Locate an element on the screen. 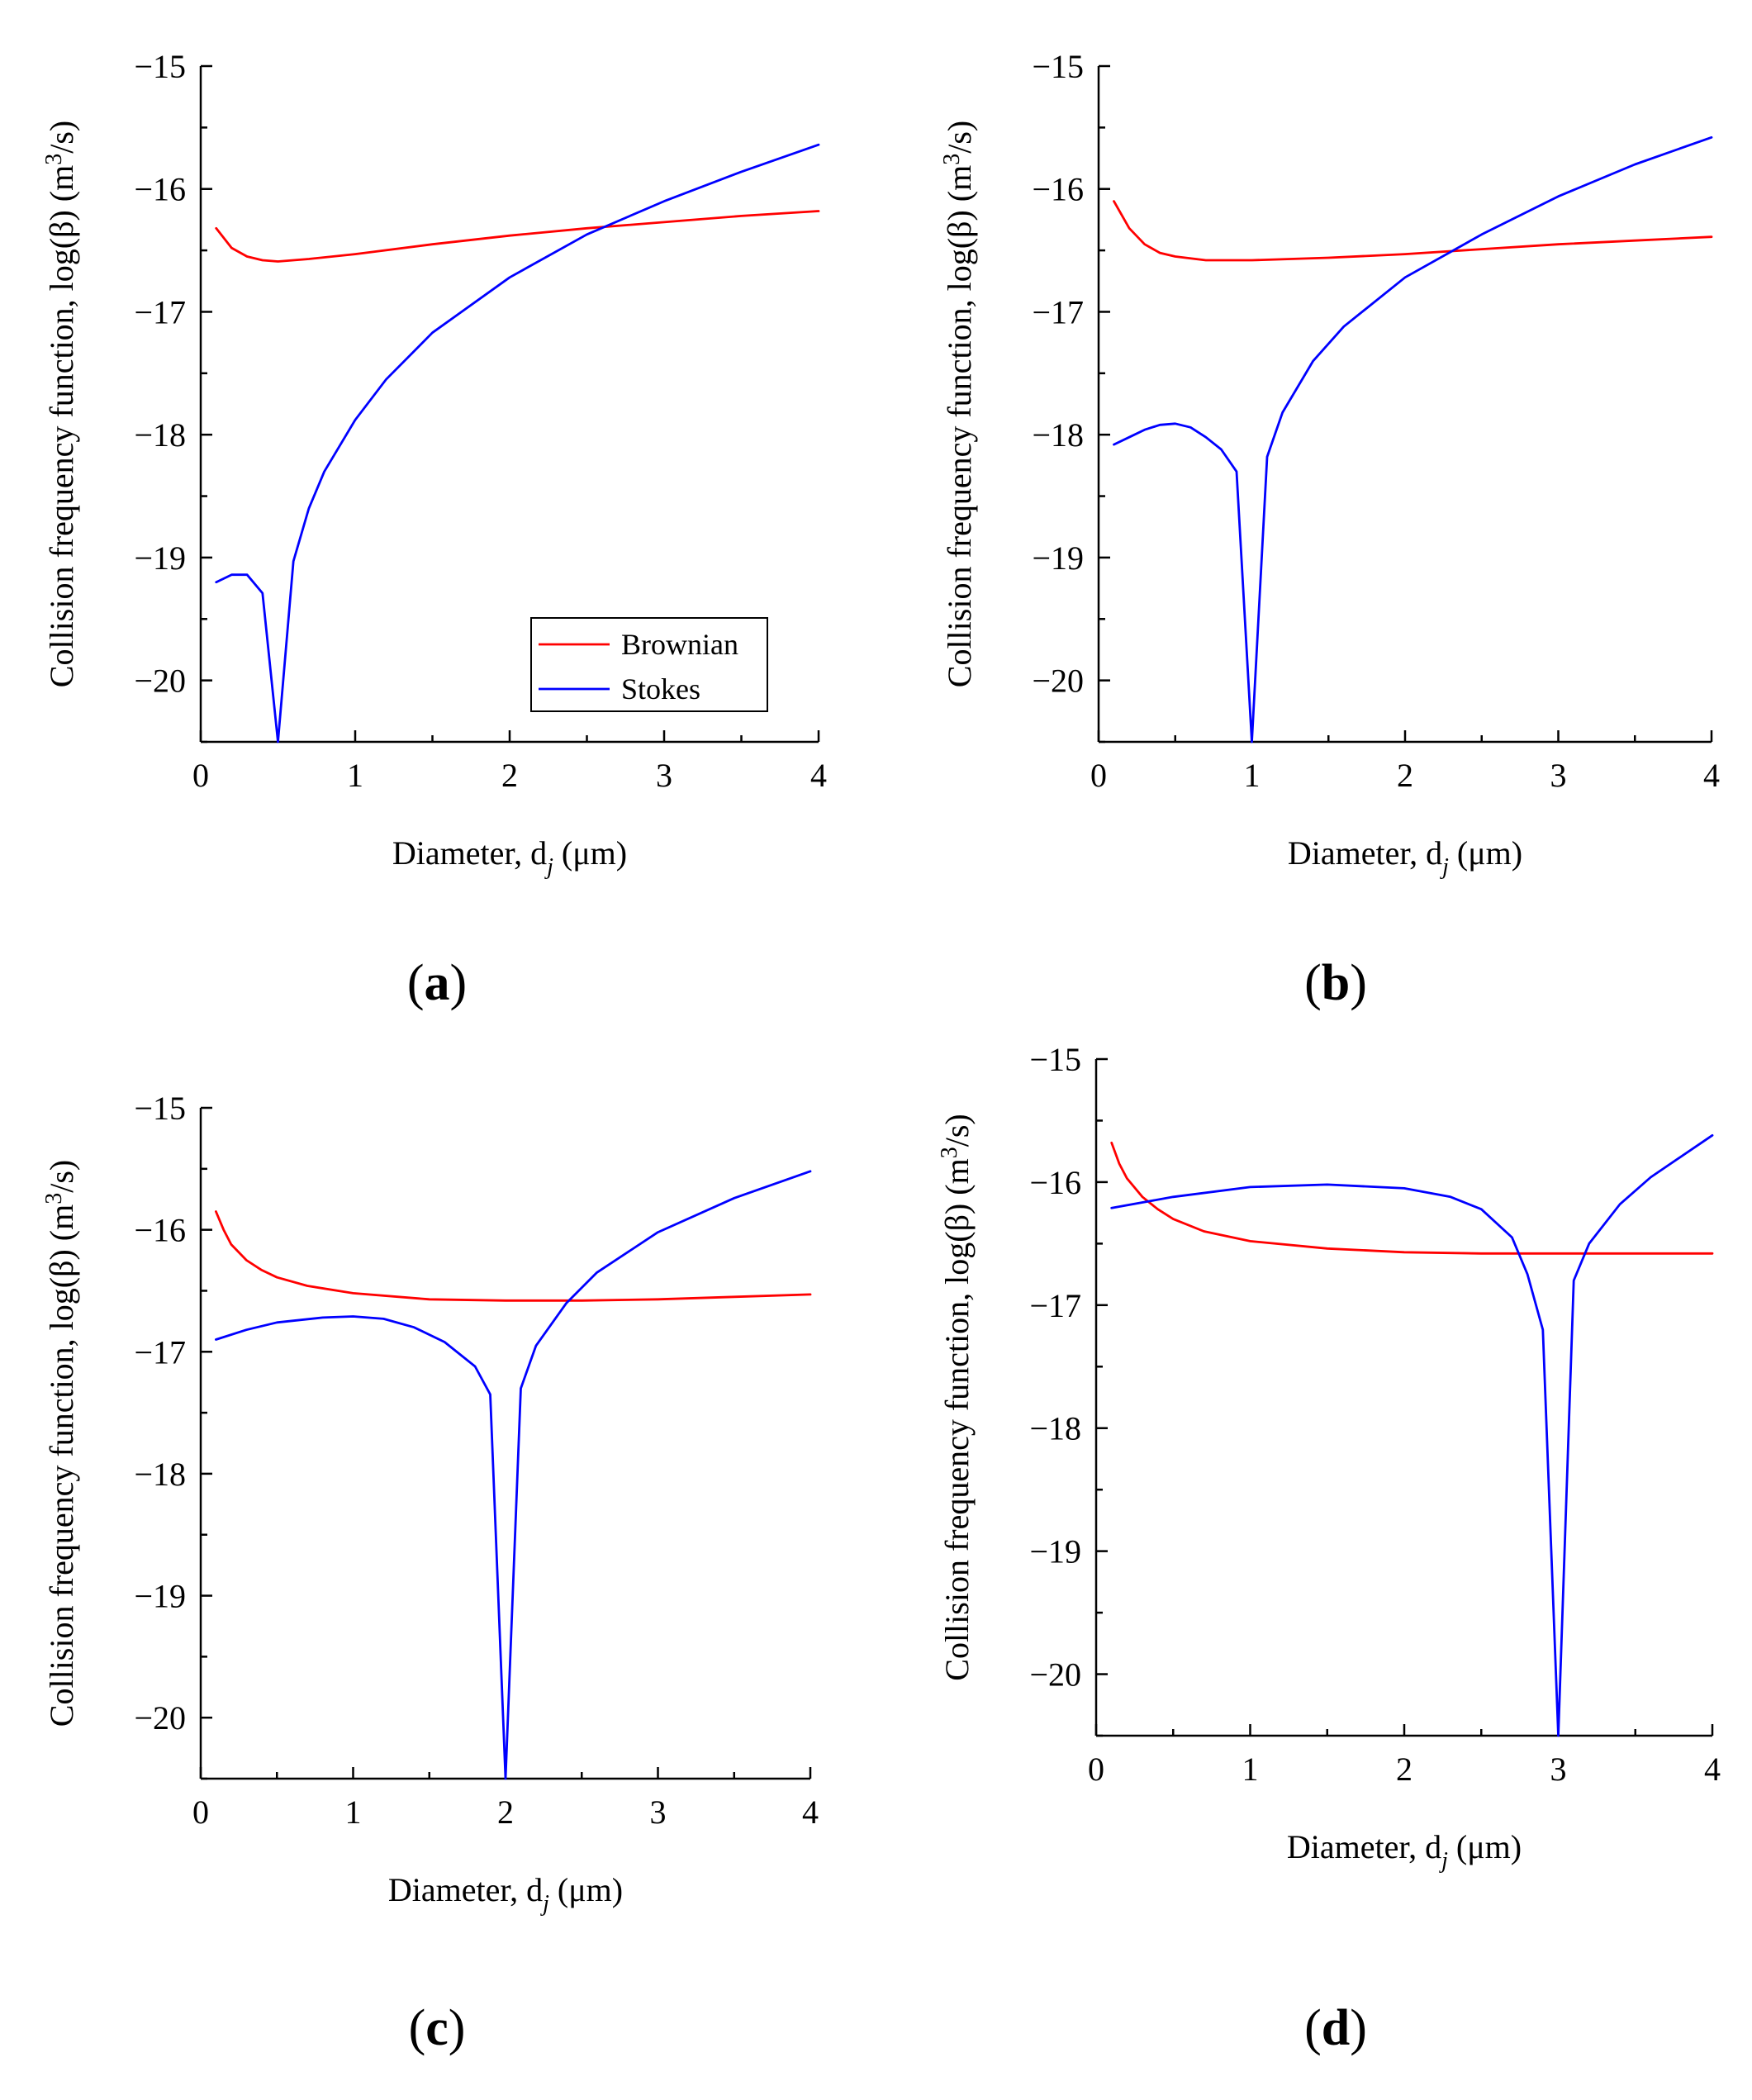 The image size is (1752, 2100). panel-label-letter: c is located at coordinates (437, 2028).